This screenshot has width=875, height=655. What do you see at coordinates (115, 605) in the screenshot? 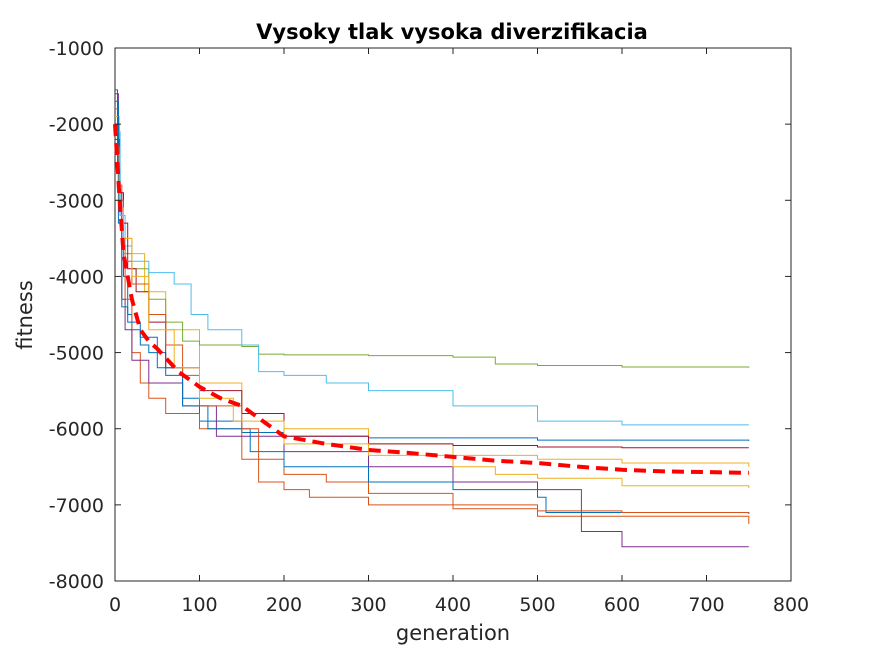
I see `x-tick-label: 0` at bounding box center [115, 605].